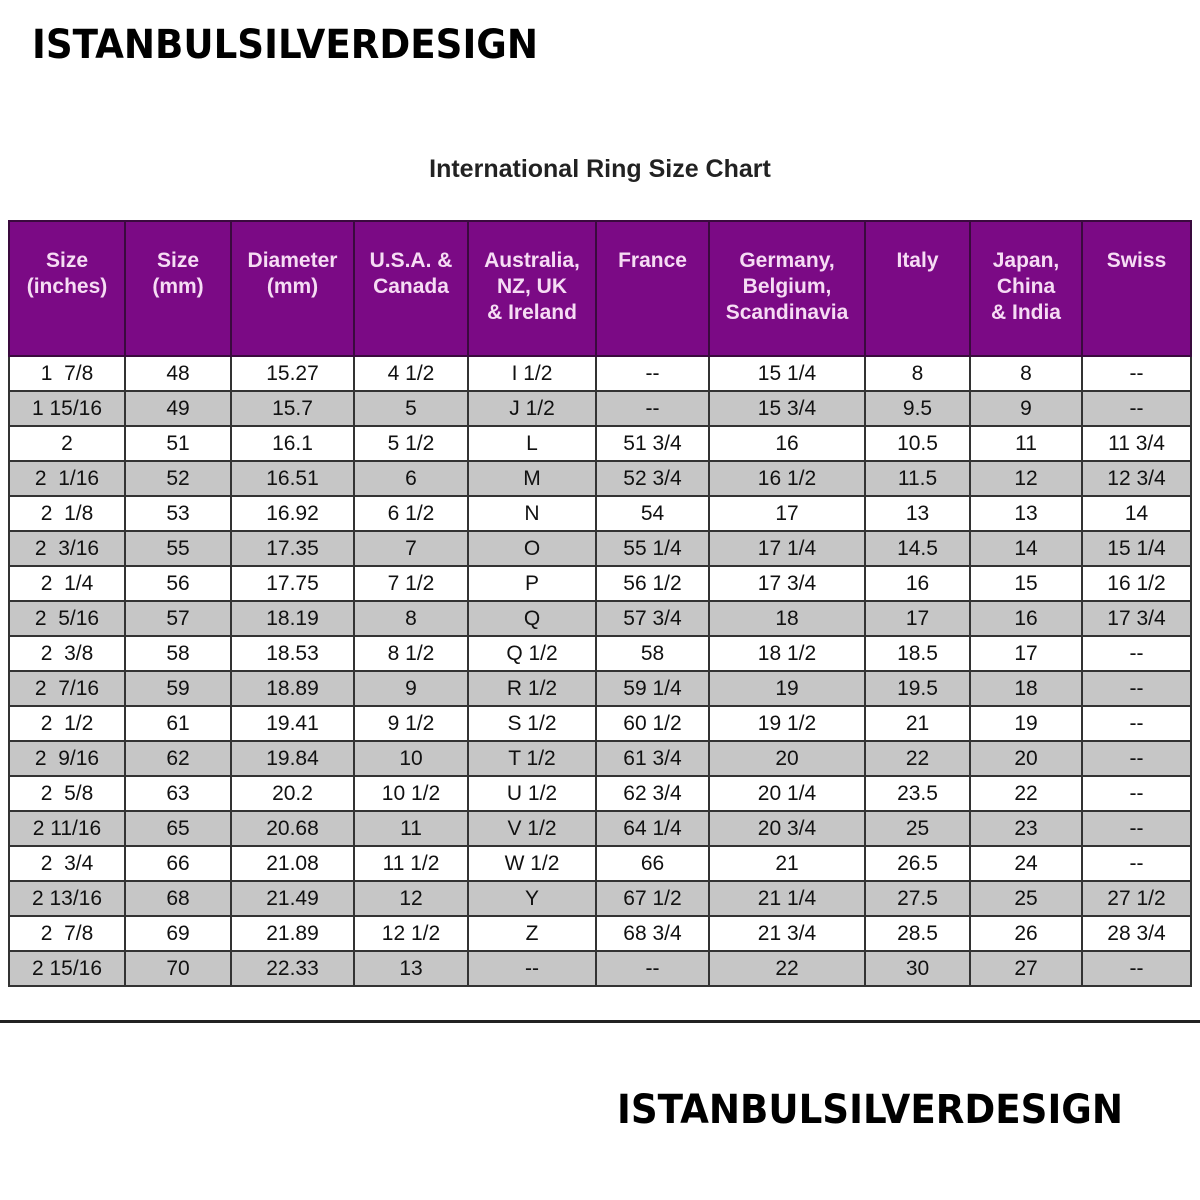  I want to click on table-cell: 17.35, so click(292, 548).